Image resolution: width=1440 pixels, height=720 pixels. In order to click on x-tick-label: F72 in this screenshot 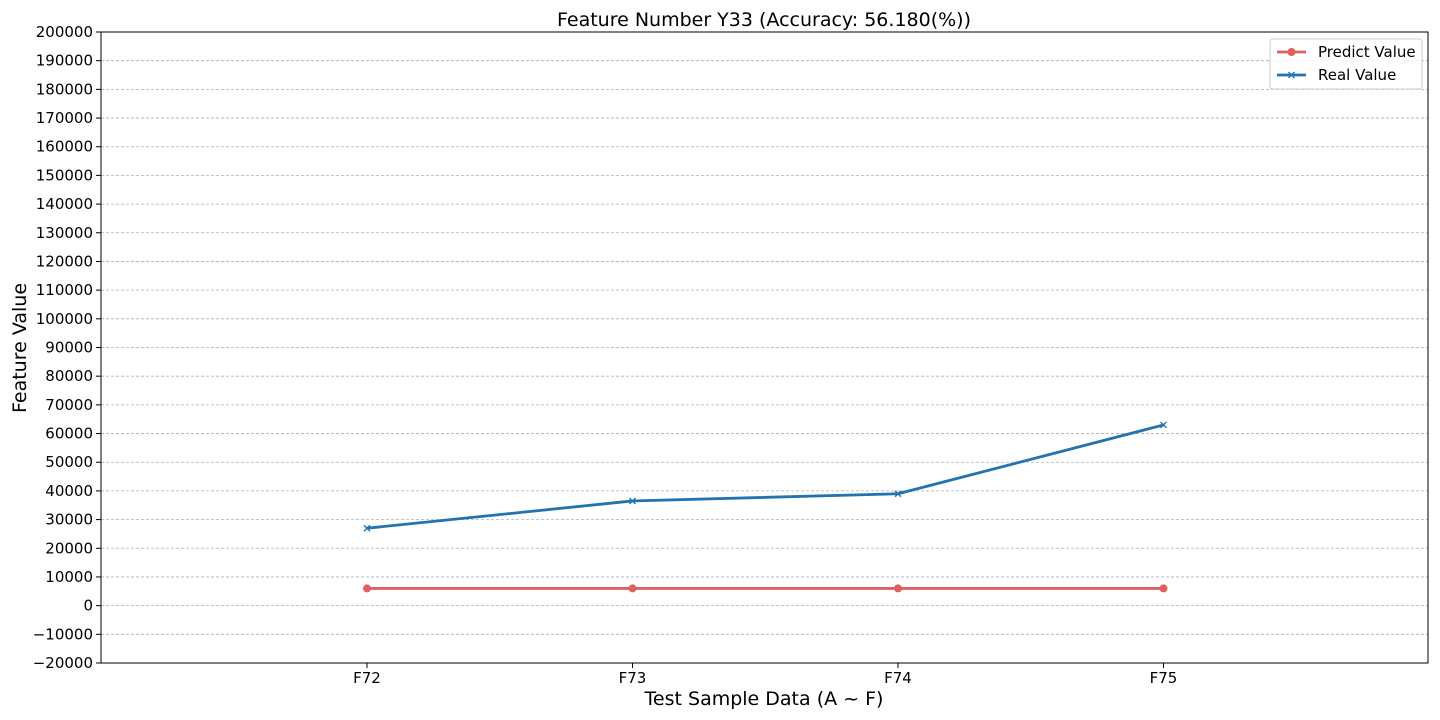, I will do `click(367, 678)`.